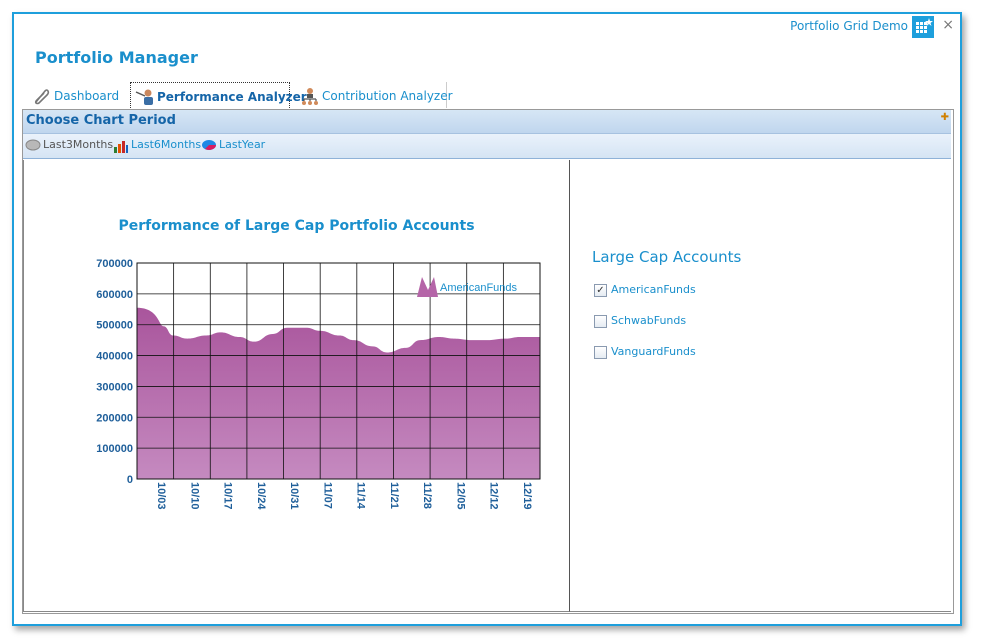  I want to click on checkbox-label: AmericanFunds, so click(653, 289).